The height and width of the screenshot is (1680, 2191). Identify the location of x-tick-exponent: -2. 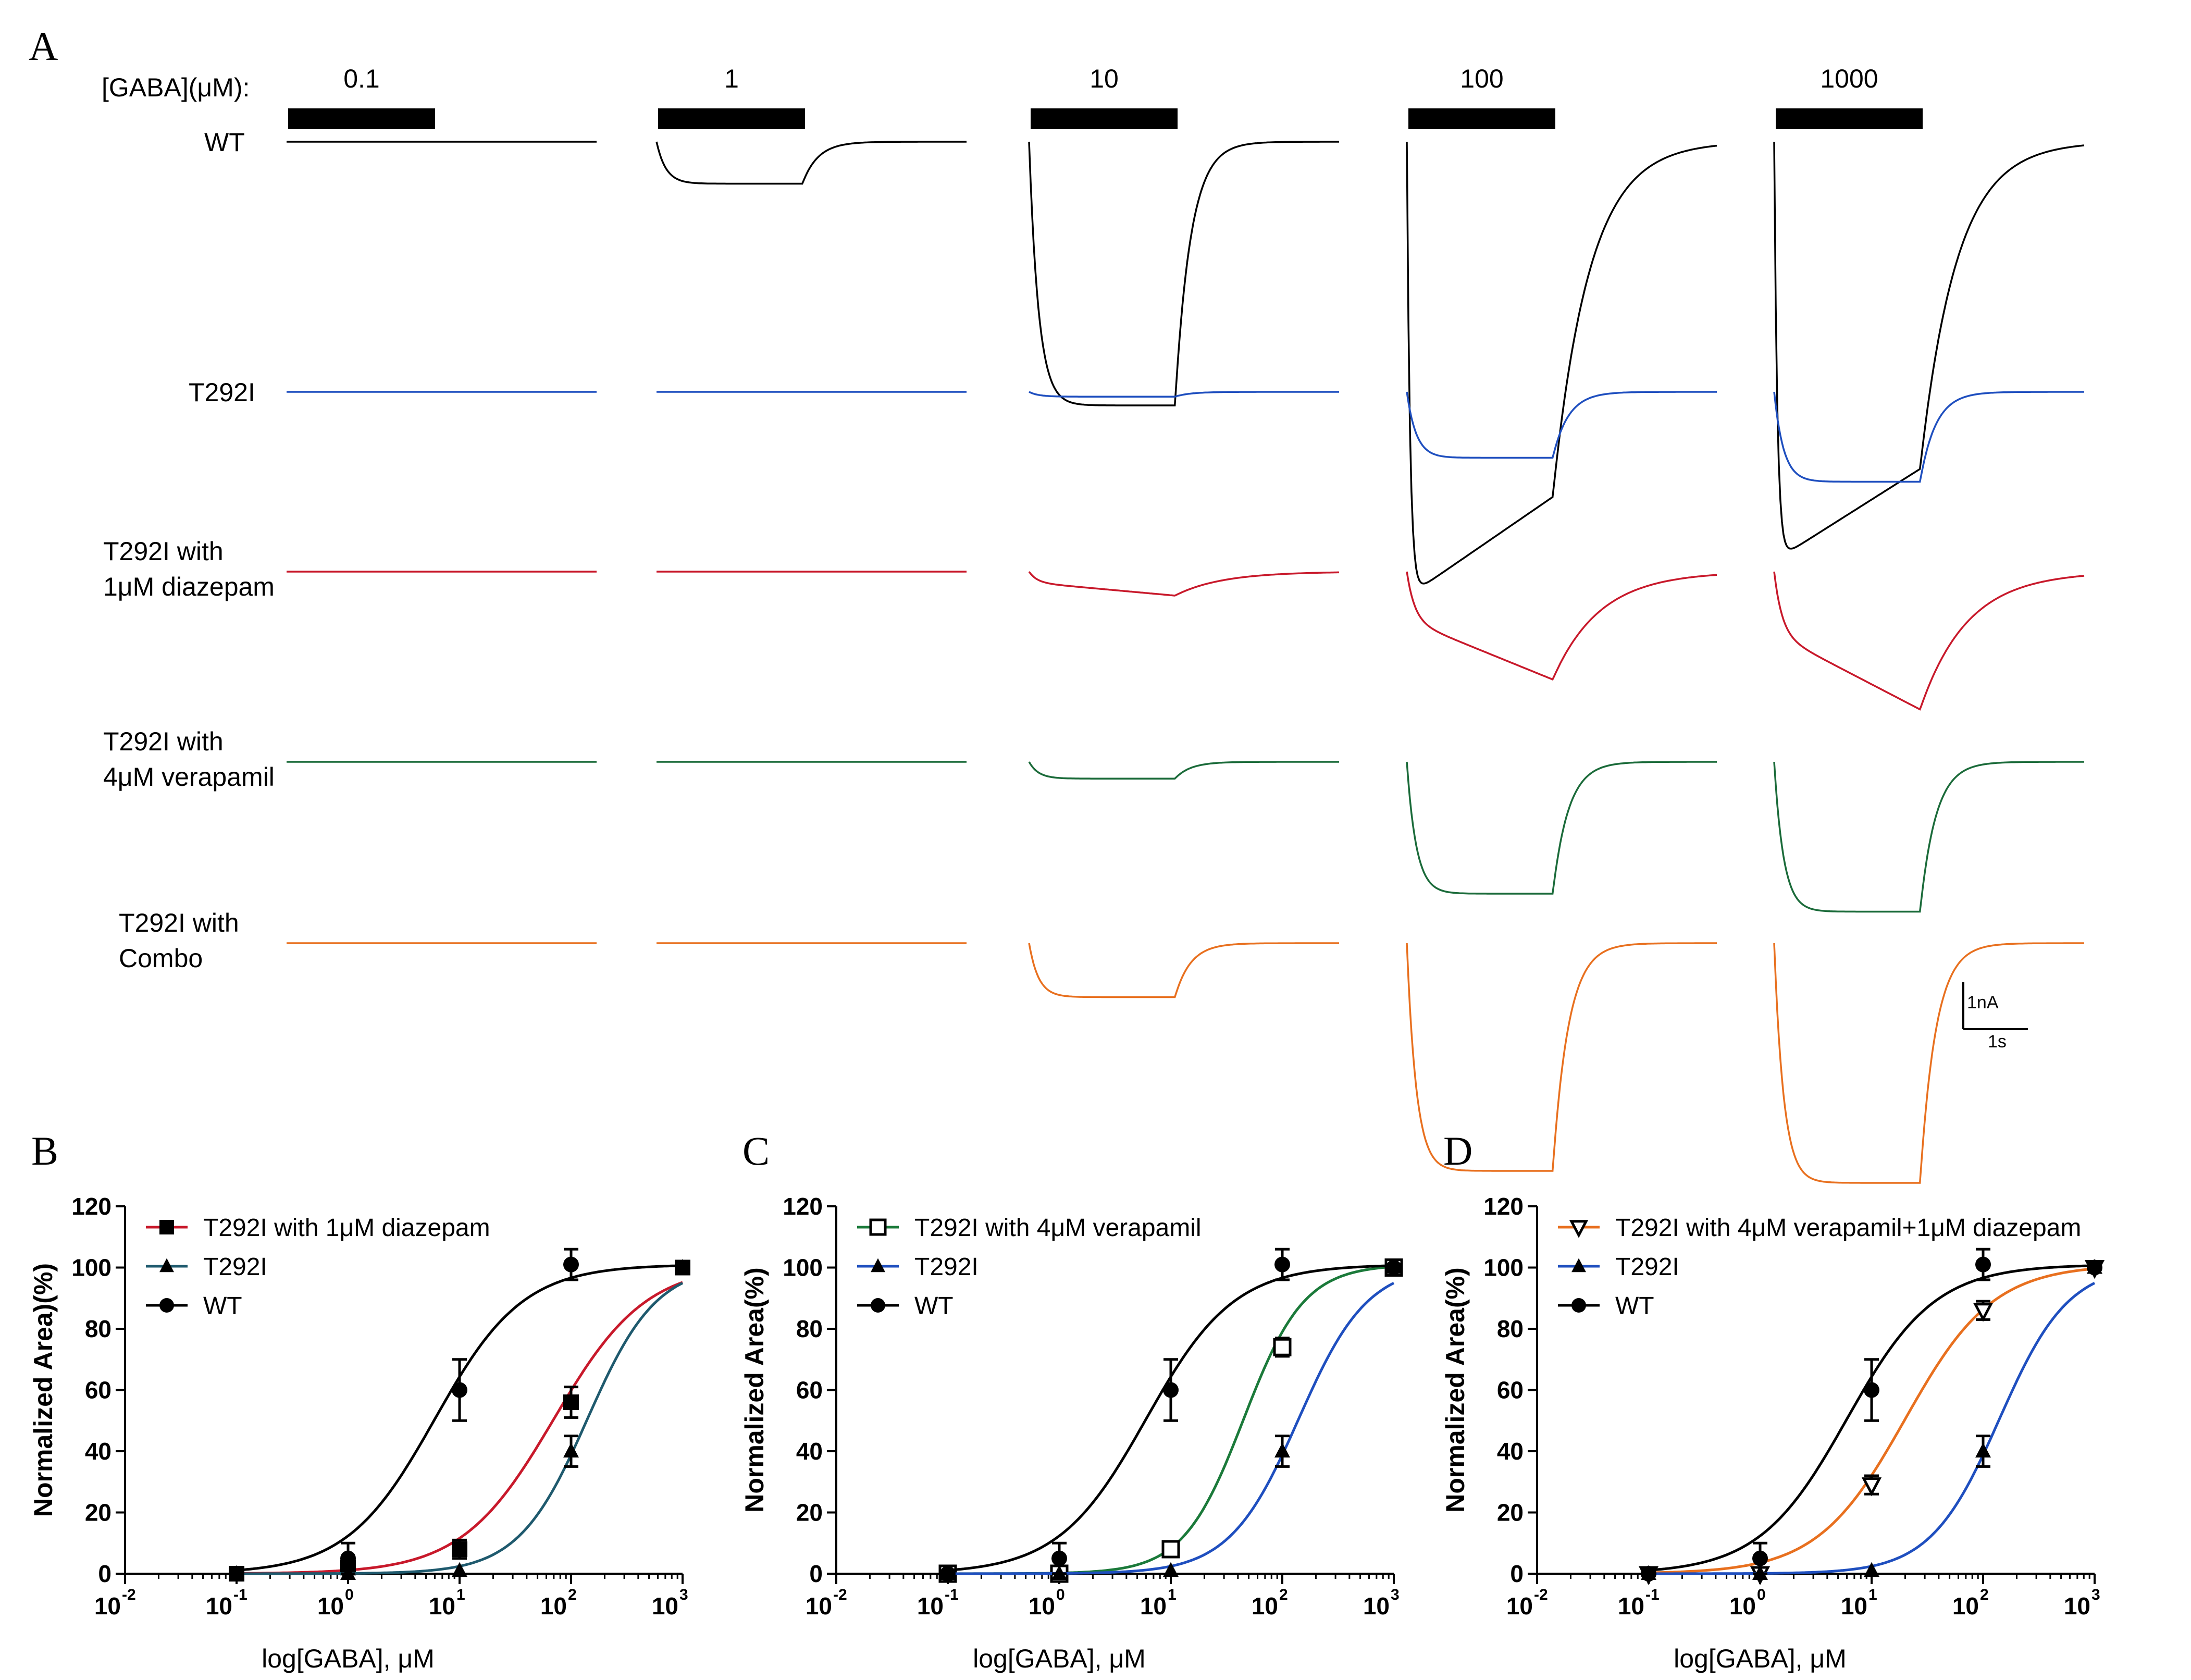
(1541, 1595).